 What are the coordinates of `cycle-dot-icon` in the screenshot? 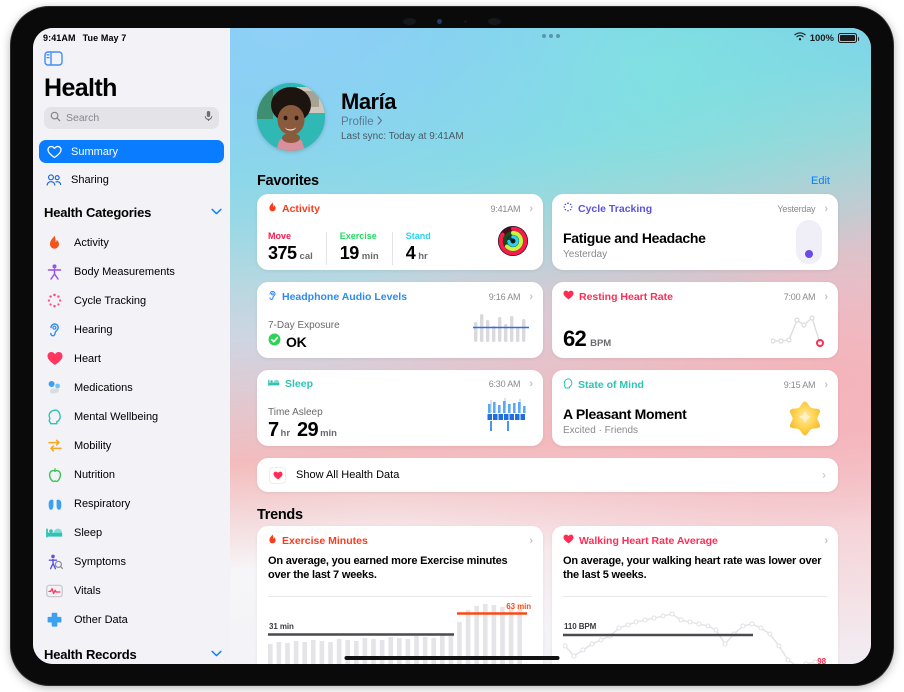 It's located at (809, 254).